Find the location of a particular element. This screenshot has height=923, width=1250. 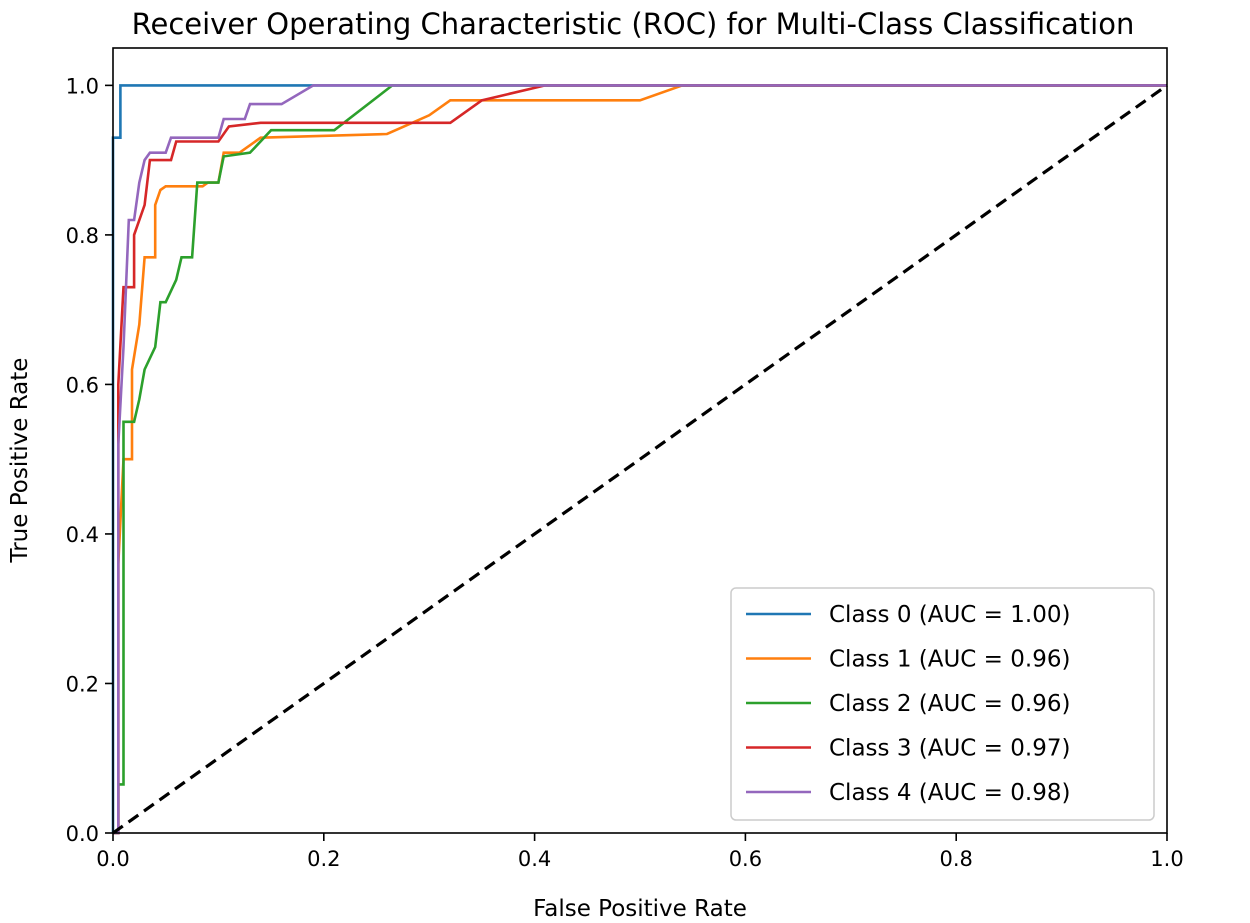

x-tick-label: 0.8 is located at coordinates (955, 859).